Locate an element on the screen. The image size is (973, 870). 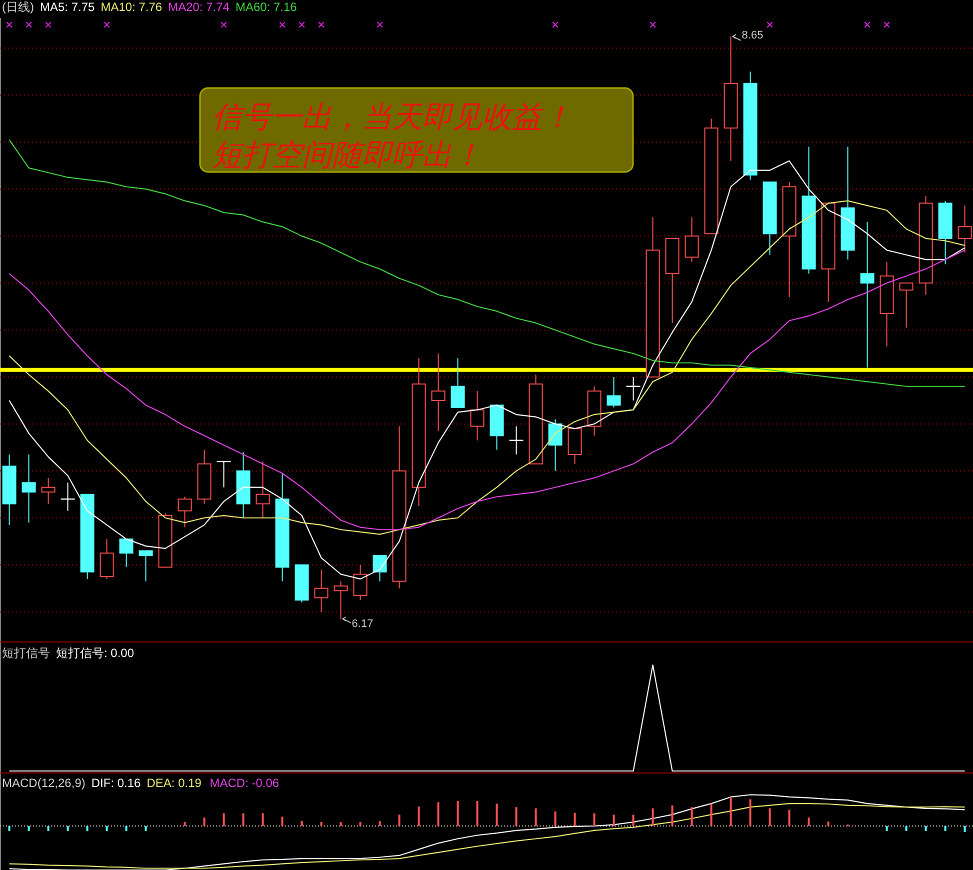
chart-title: 短打信号 is located at coordinates (26, 653).